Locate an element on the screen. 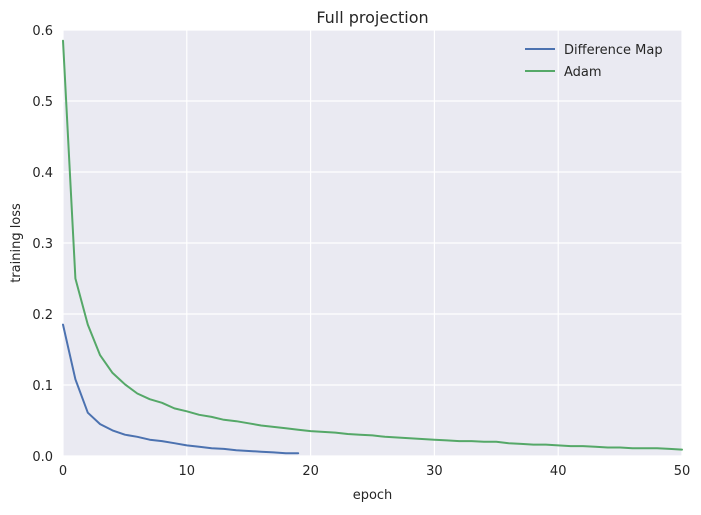 The image size is (701, 515). x-tick-labels: 0 10 20 30 40 50 is located at coordinates (374, 471).